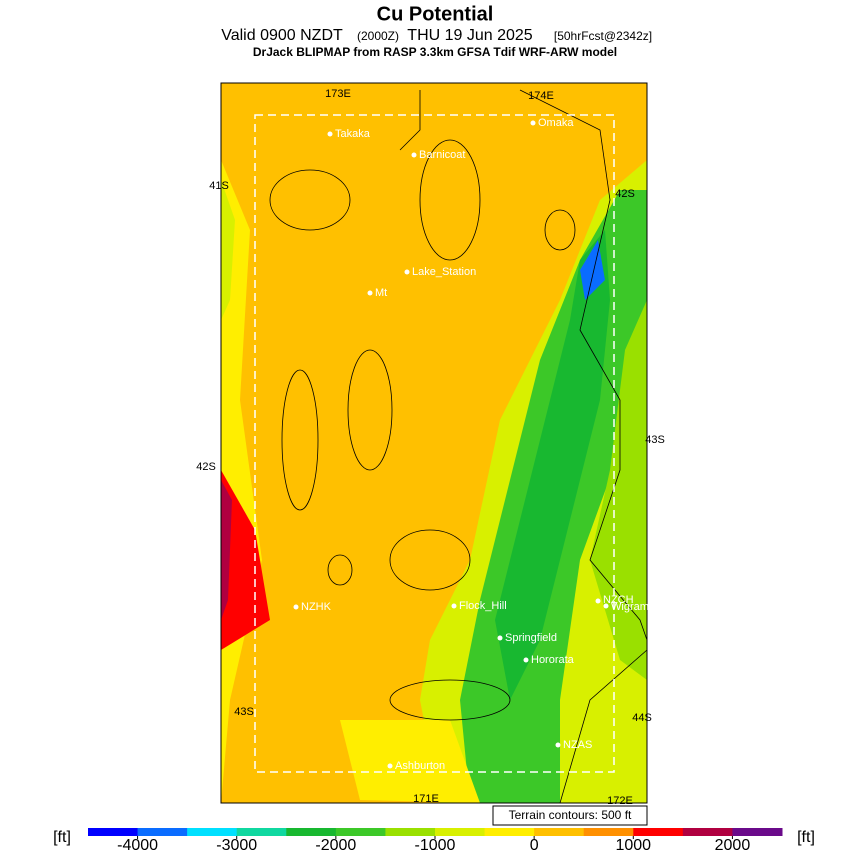  Describe the element at coordinates (633, 845) in the screenshot. I see `colorbar-tick-label: 1000` at that location.